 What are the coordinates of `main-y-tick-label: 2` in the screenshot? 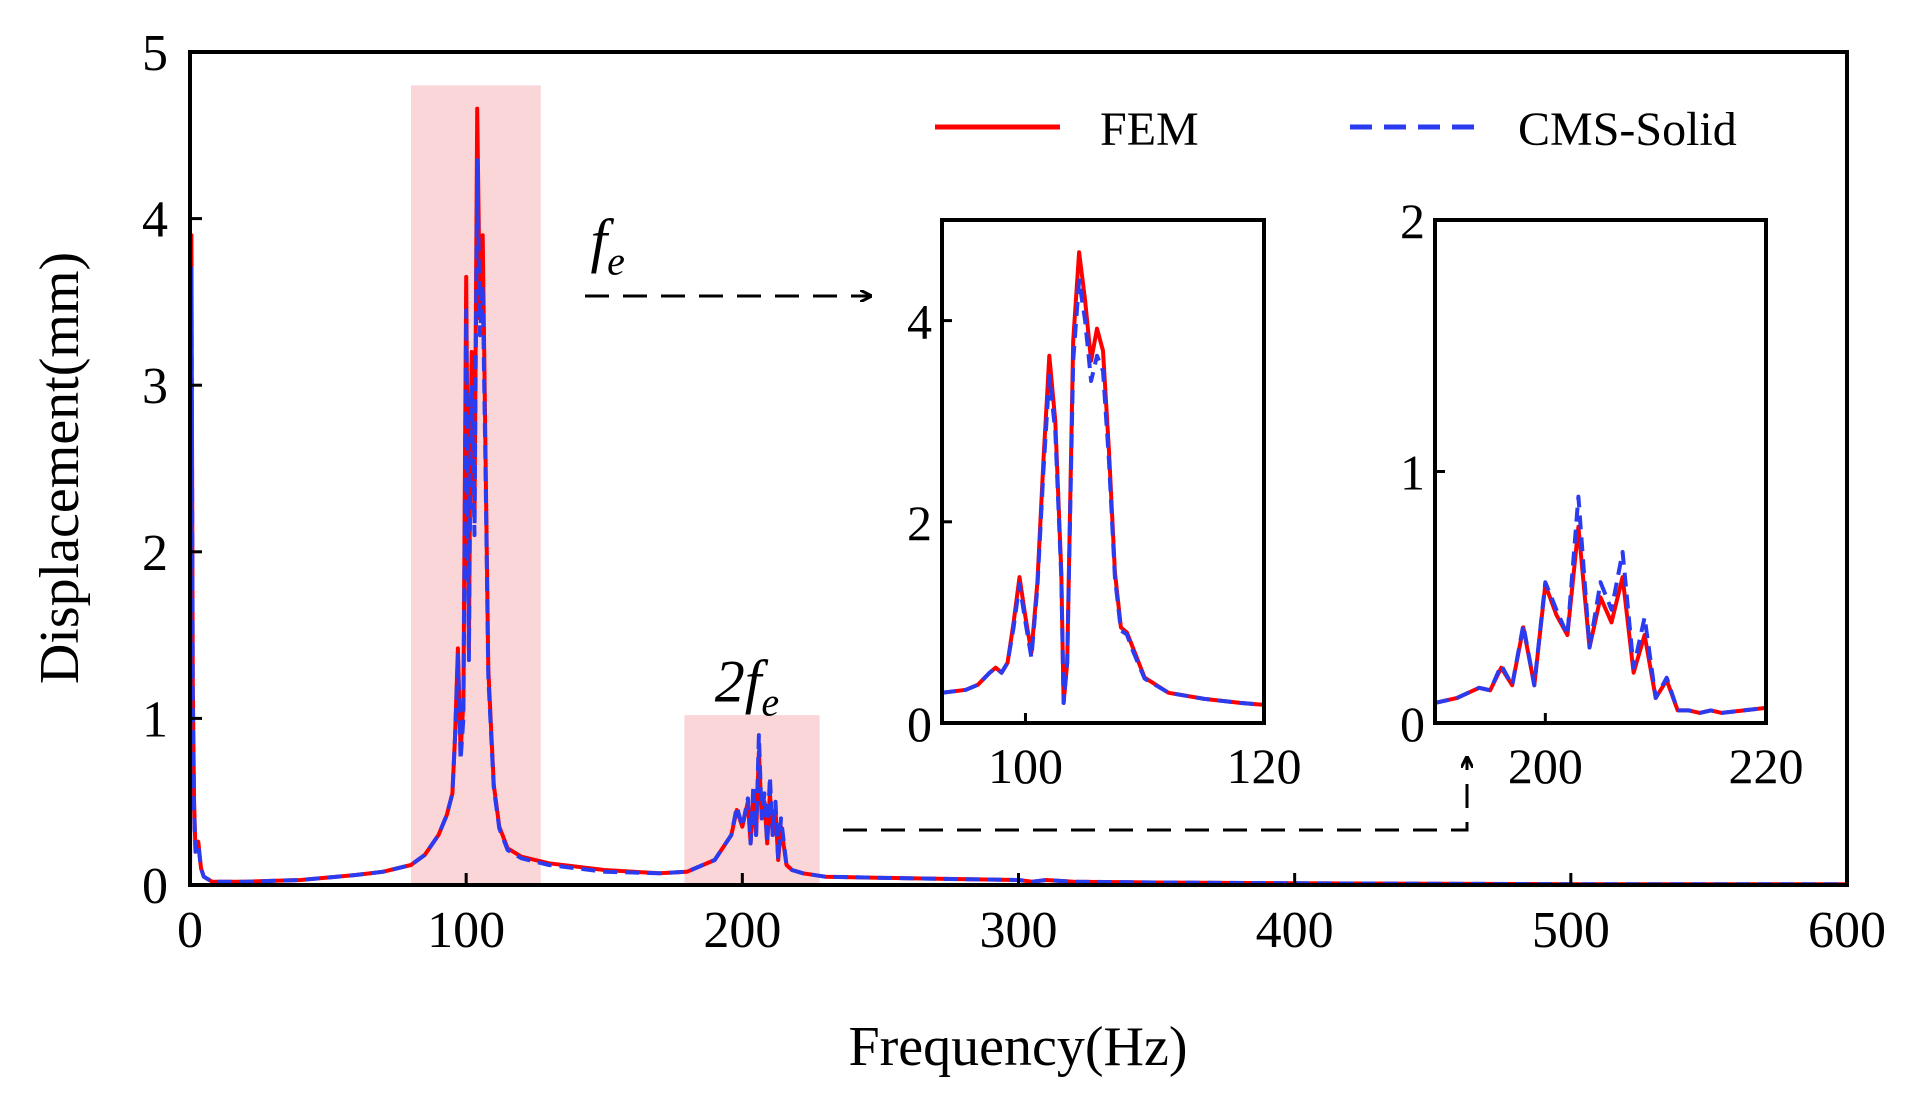 It's located at (155, 553).